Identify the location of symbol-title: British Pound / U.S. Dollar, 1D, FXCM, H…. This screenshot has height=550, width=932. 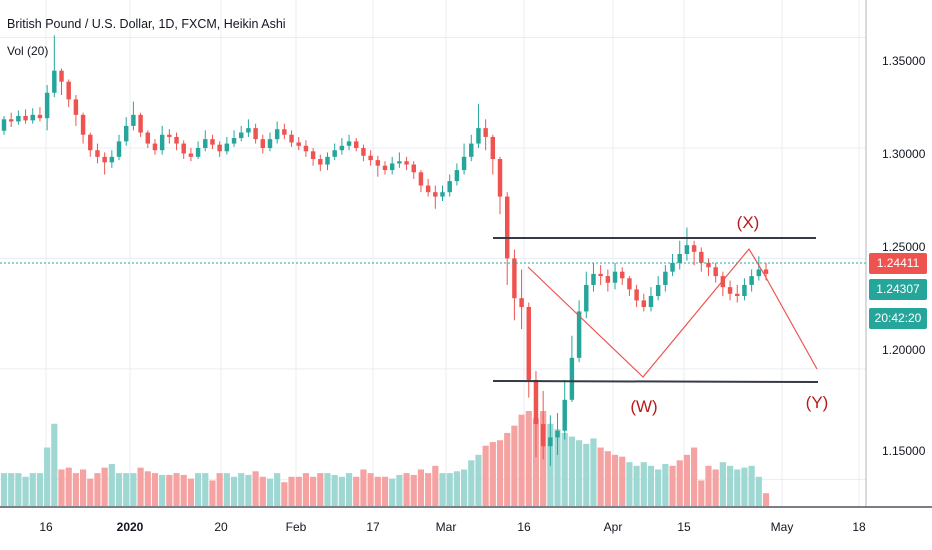
(146, 24).